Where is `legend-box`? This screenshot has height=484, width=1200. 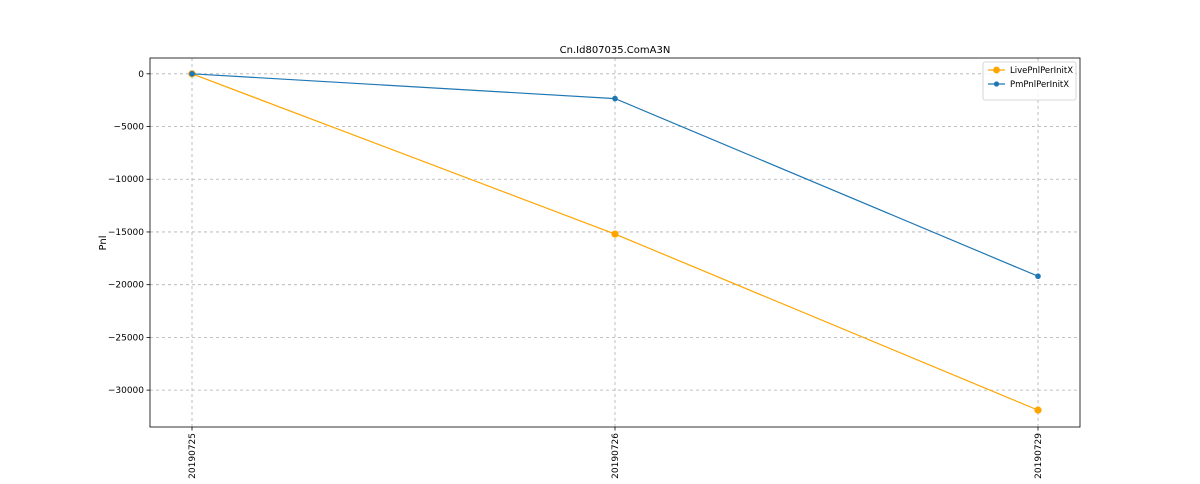 legend-box is located at coordinates (1029, 81).